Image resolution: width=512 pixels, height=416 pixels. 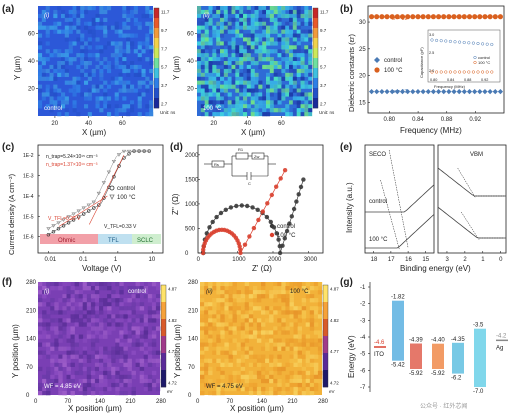 I want to click on annotation-er-31: εr = 31, so click(x=399, y=19).